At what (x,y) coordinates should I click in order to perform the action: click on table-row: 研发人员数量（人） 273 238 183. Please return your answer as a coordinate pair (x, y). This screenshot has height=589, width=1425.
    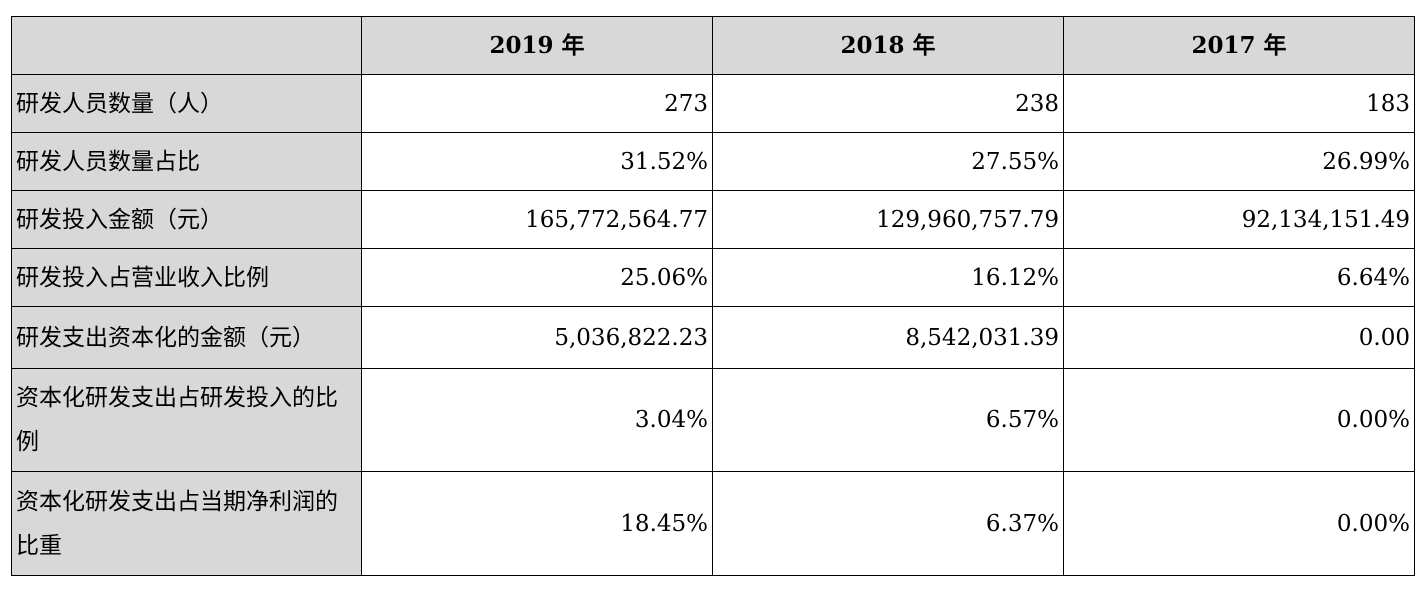
    Looking at the image, I should click on (713, 103).